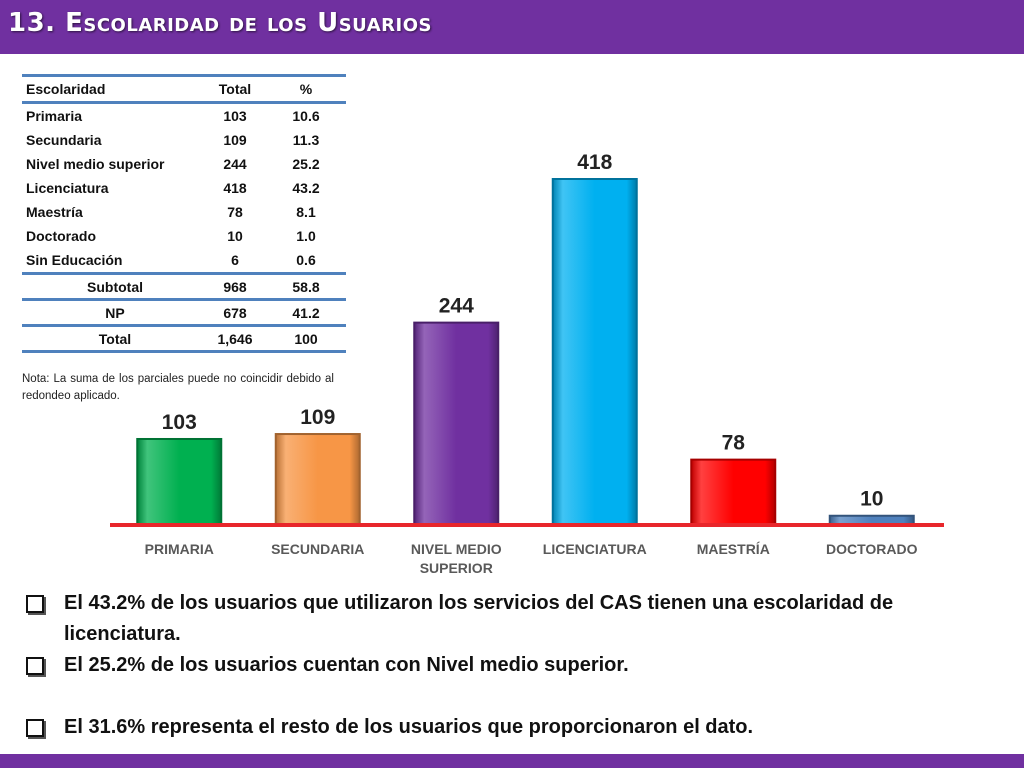 This screenshot has width=1024, height=768. I want to click on table-header-row: Escolaridad Total %, so click(184, 89).